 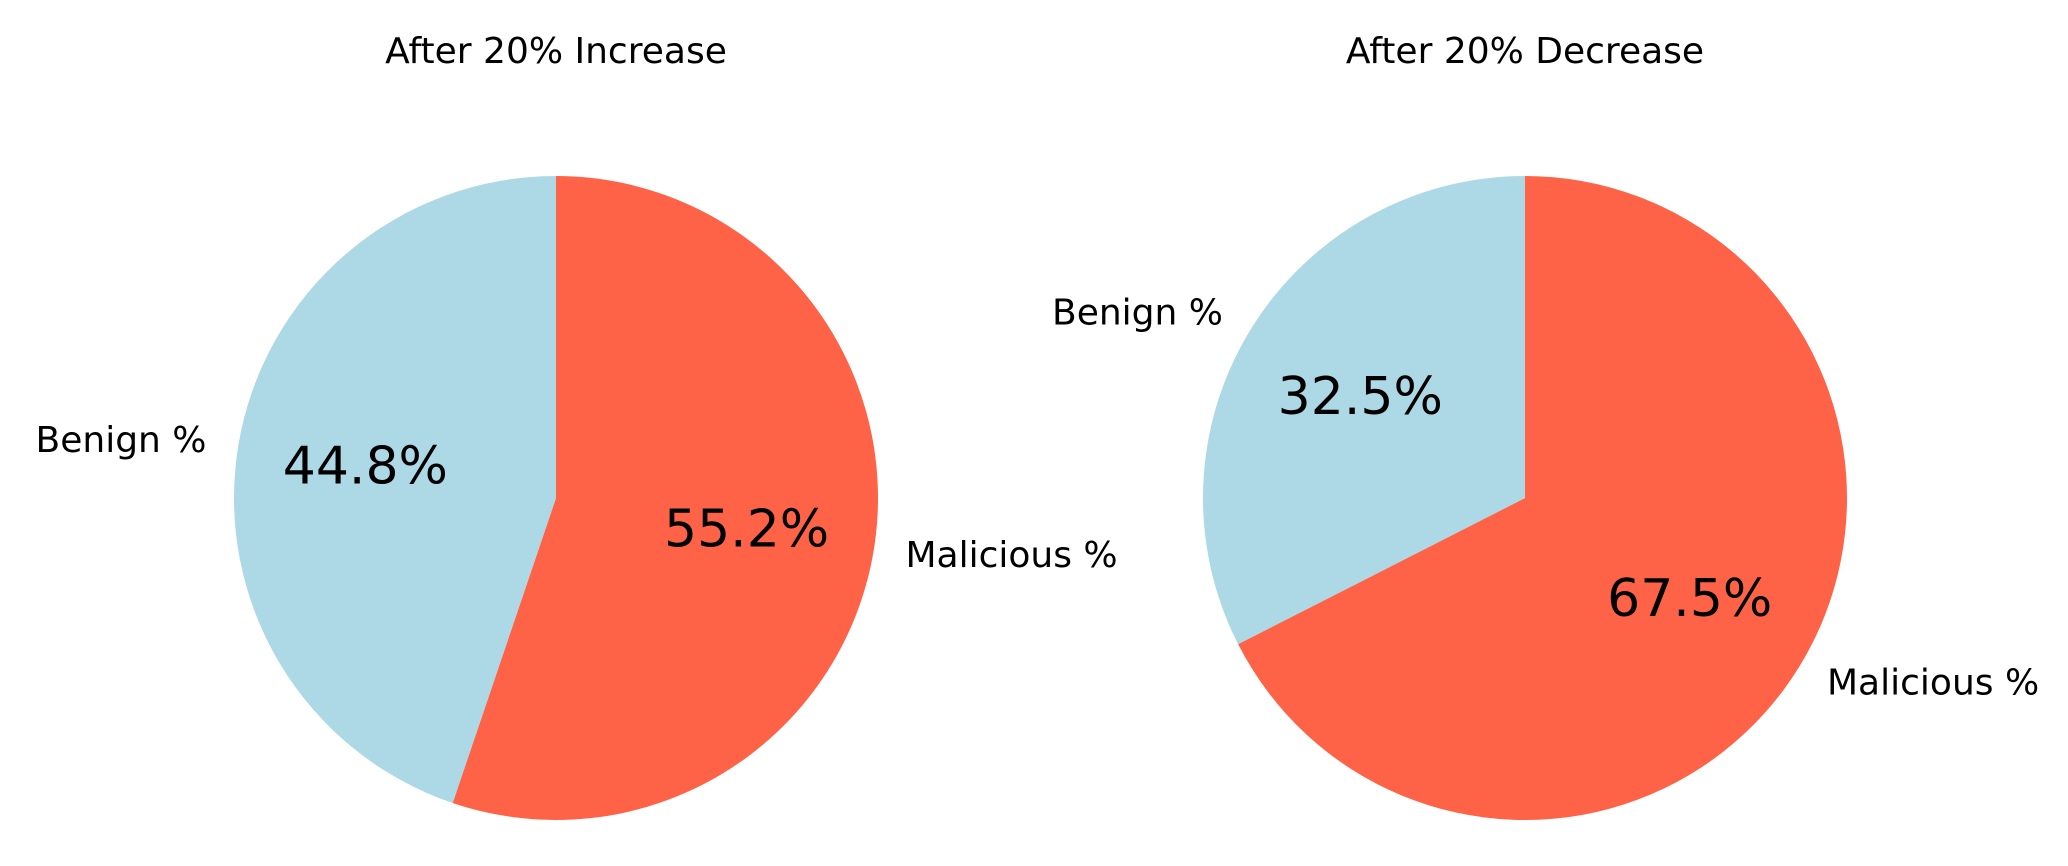 I want to click on slice-label-malicious-increase: Malicious %, so click(x=1011, y=555).